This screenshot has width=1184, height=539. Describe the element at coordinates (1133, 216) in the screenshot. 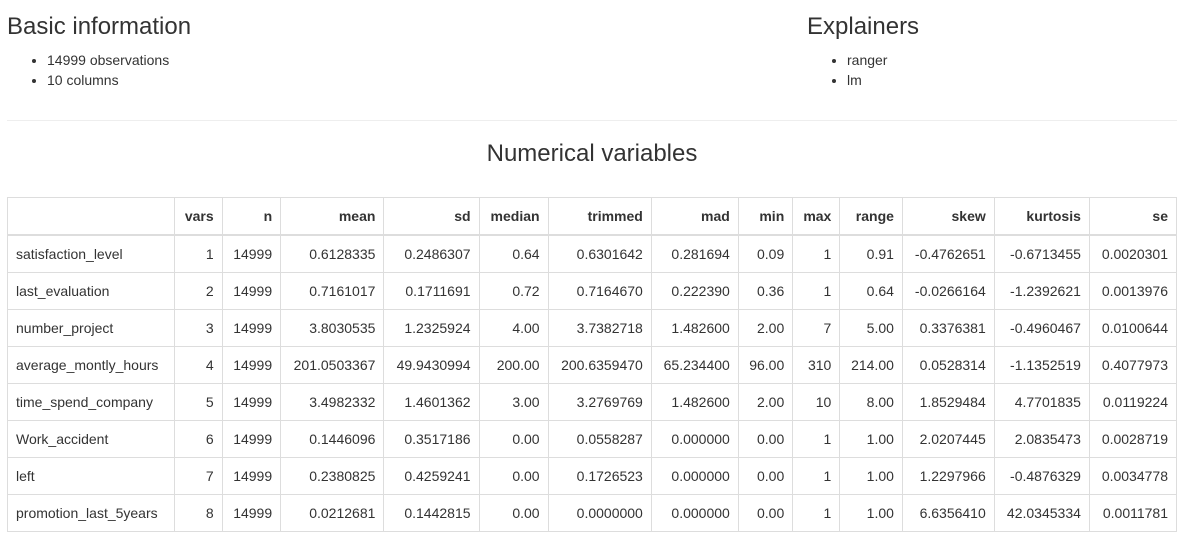

I see `column-header: se` at that location.